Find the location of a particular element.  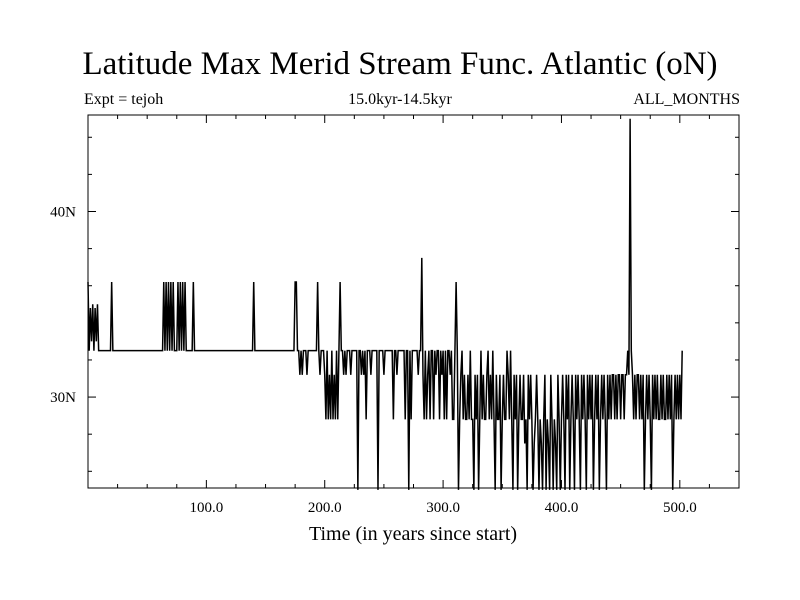

x-tick-label: 500.0 is located at coordinates (680, 508).